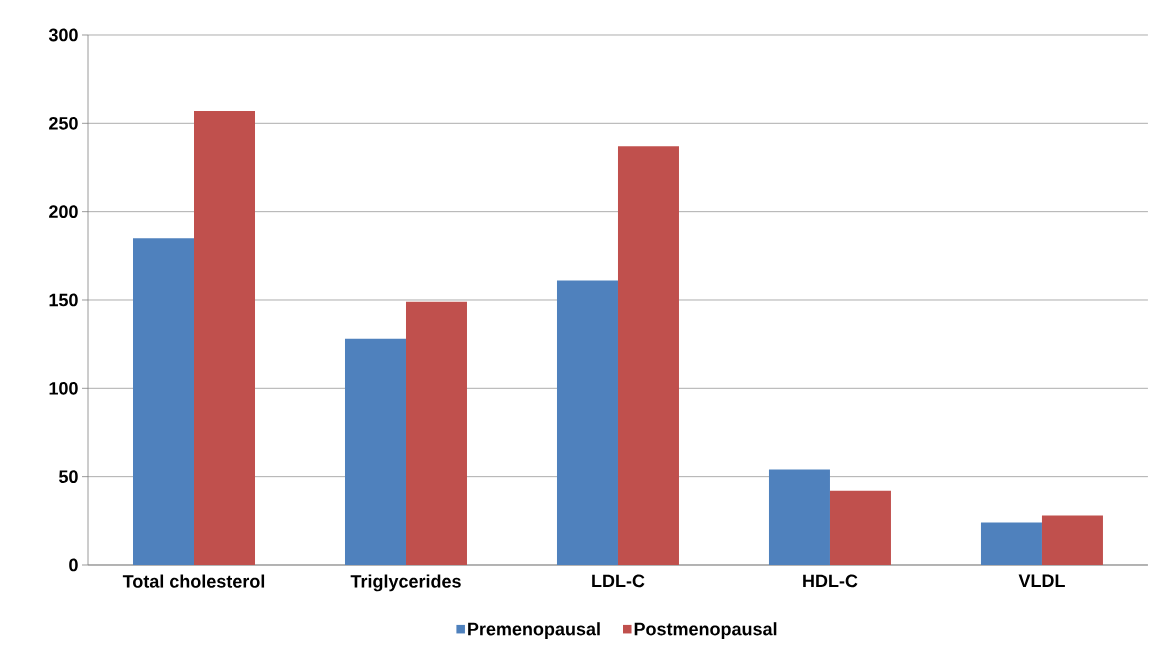 This screenshot has height=661, width=1152. I want to click on x-tick-label: VLDL, so click(1041, 580).